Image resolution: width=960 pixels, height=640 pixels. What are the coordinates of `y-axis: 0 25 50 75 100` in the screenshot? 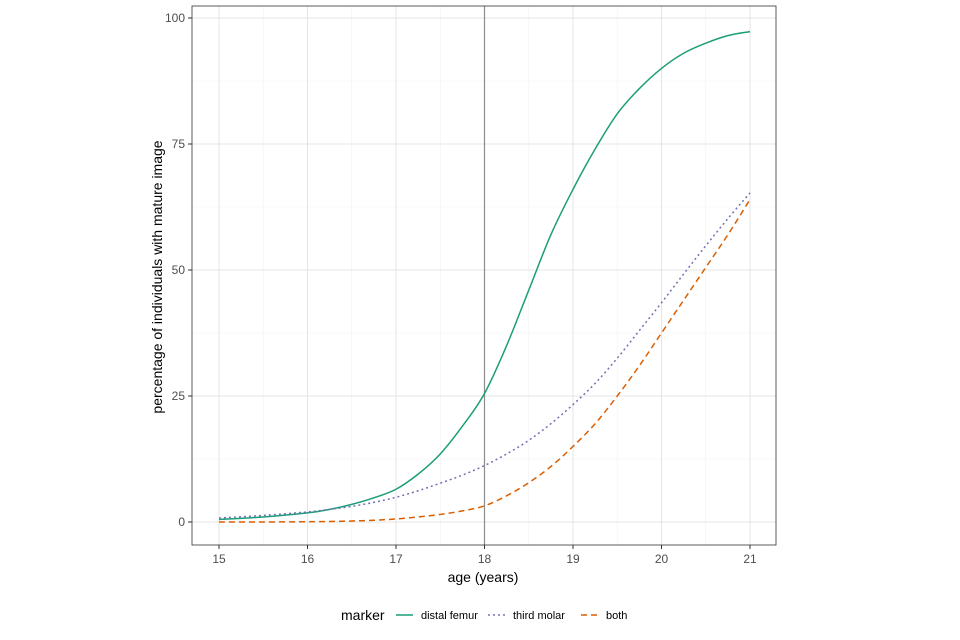 It's located at (178, 270).